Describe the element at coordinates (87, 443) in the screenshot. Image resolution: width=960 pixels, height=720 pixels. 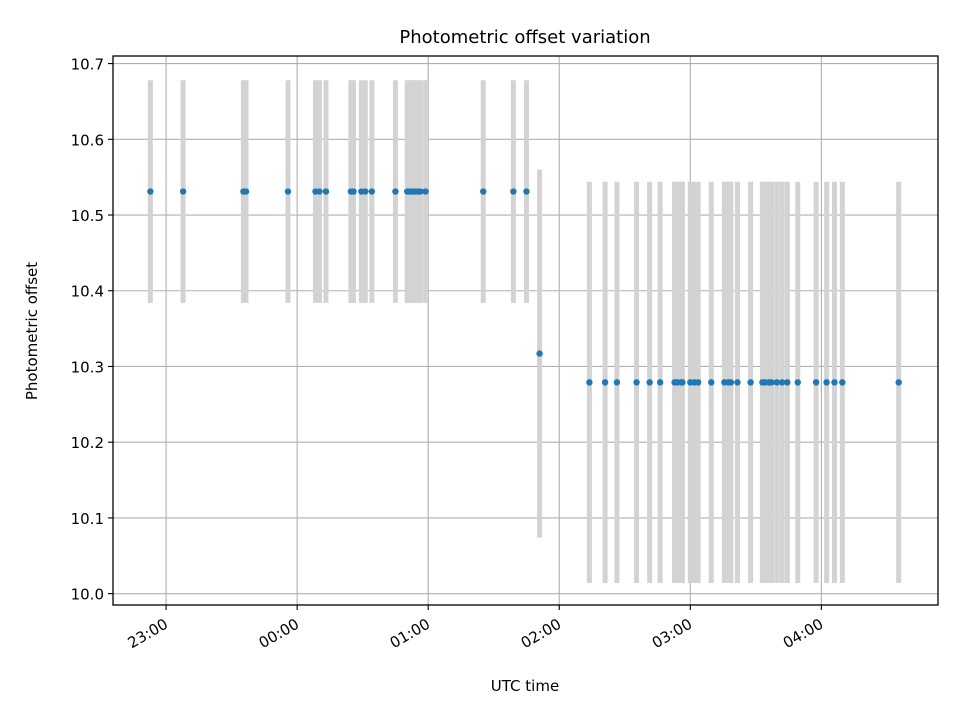
I see `y-tick-label: 10.2` at that location.